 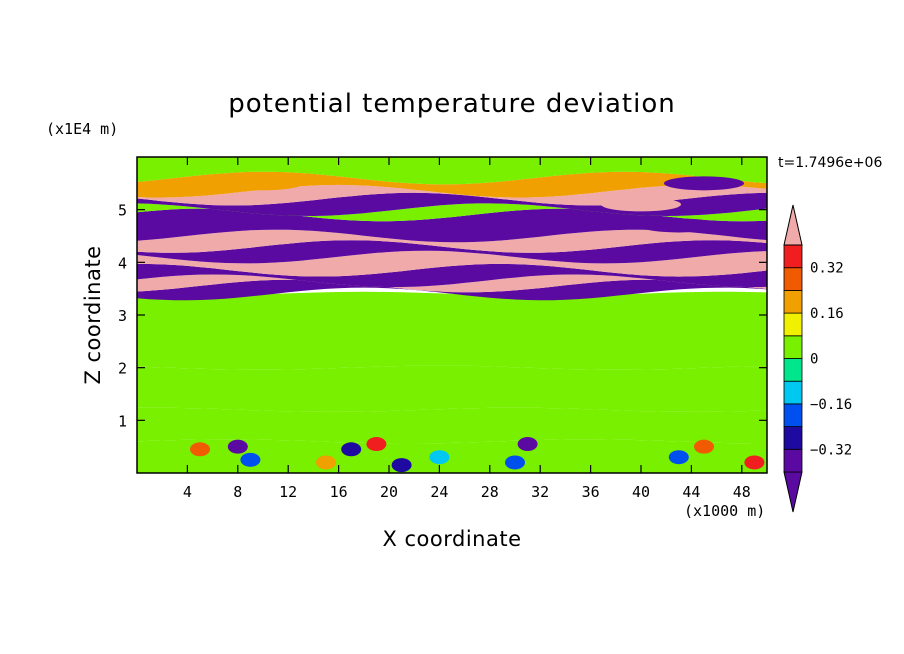 What do you see at coordinates (831, 450) in the screenshot?
I see `colorbar-label: −0.32` at bounding box center [831, 450].